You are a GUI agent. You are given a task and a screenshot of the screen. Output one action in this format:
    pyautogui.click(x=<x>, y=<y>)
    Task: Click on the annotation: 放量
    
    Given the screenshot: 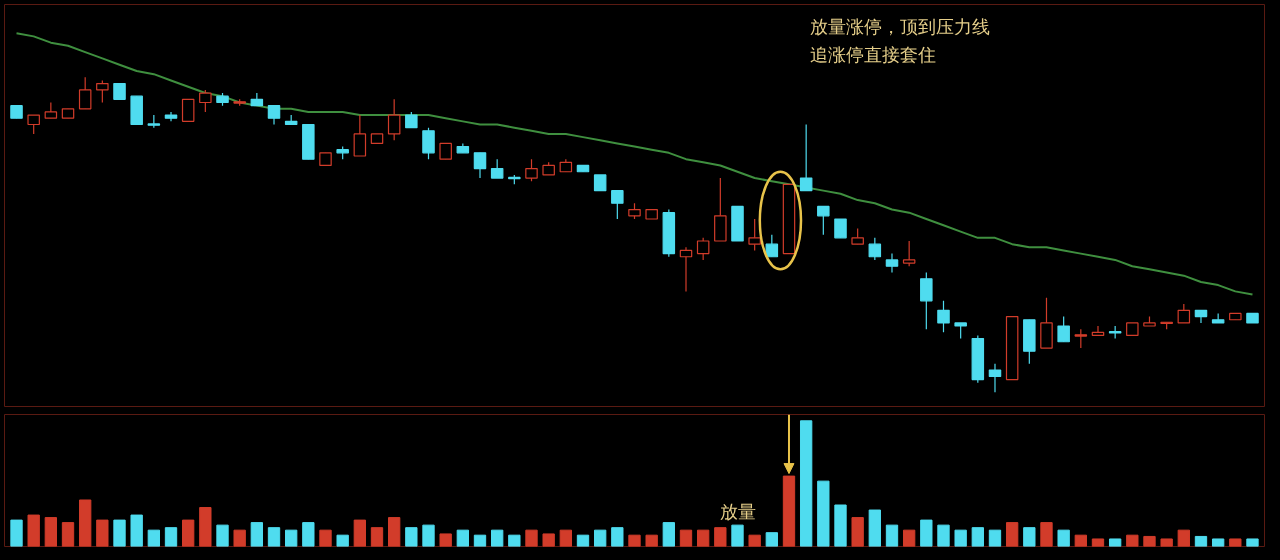 What is the action you would take?
    pyautogui.click(x=738, y=511)
    